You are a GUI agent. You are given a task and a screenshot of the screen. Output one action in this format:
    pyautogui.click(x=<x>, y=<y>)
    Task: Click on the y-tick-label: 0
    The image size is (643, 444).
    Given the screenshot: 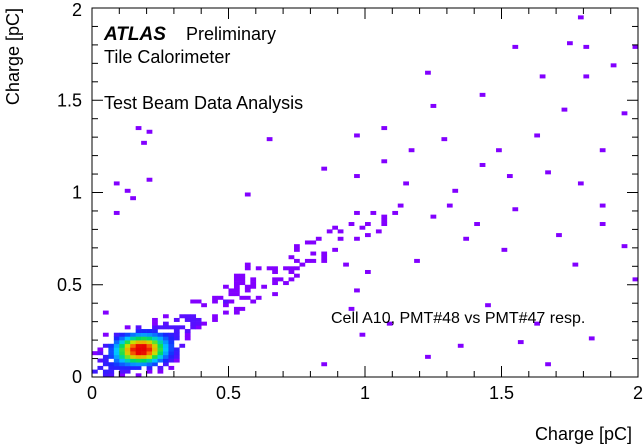 What is the action you would take?
    pyautogui.click(x=77, y=377)
    